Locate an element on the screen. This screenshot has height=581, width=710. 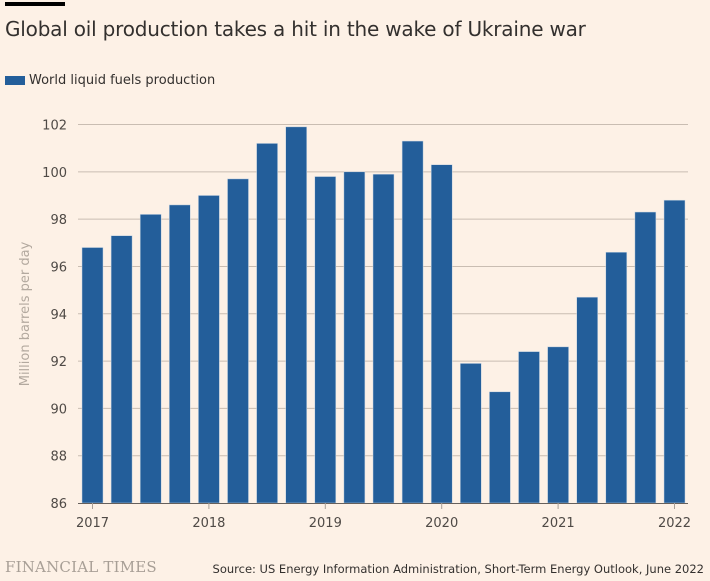
x-tick-label: 2020 is located at coordinates (441, 523).